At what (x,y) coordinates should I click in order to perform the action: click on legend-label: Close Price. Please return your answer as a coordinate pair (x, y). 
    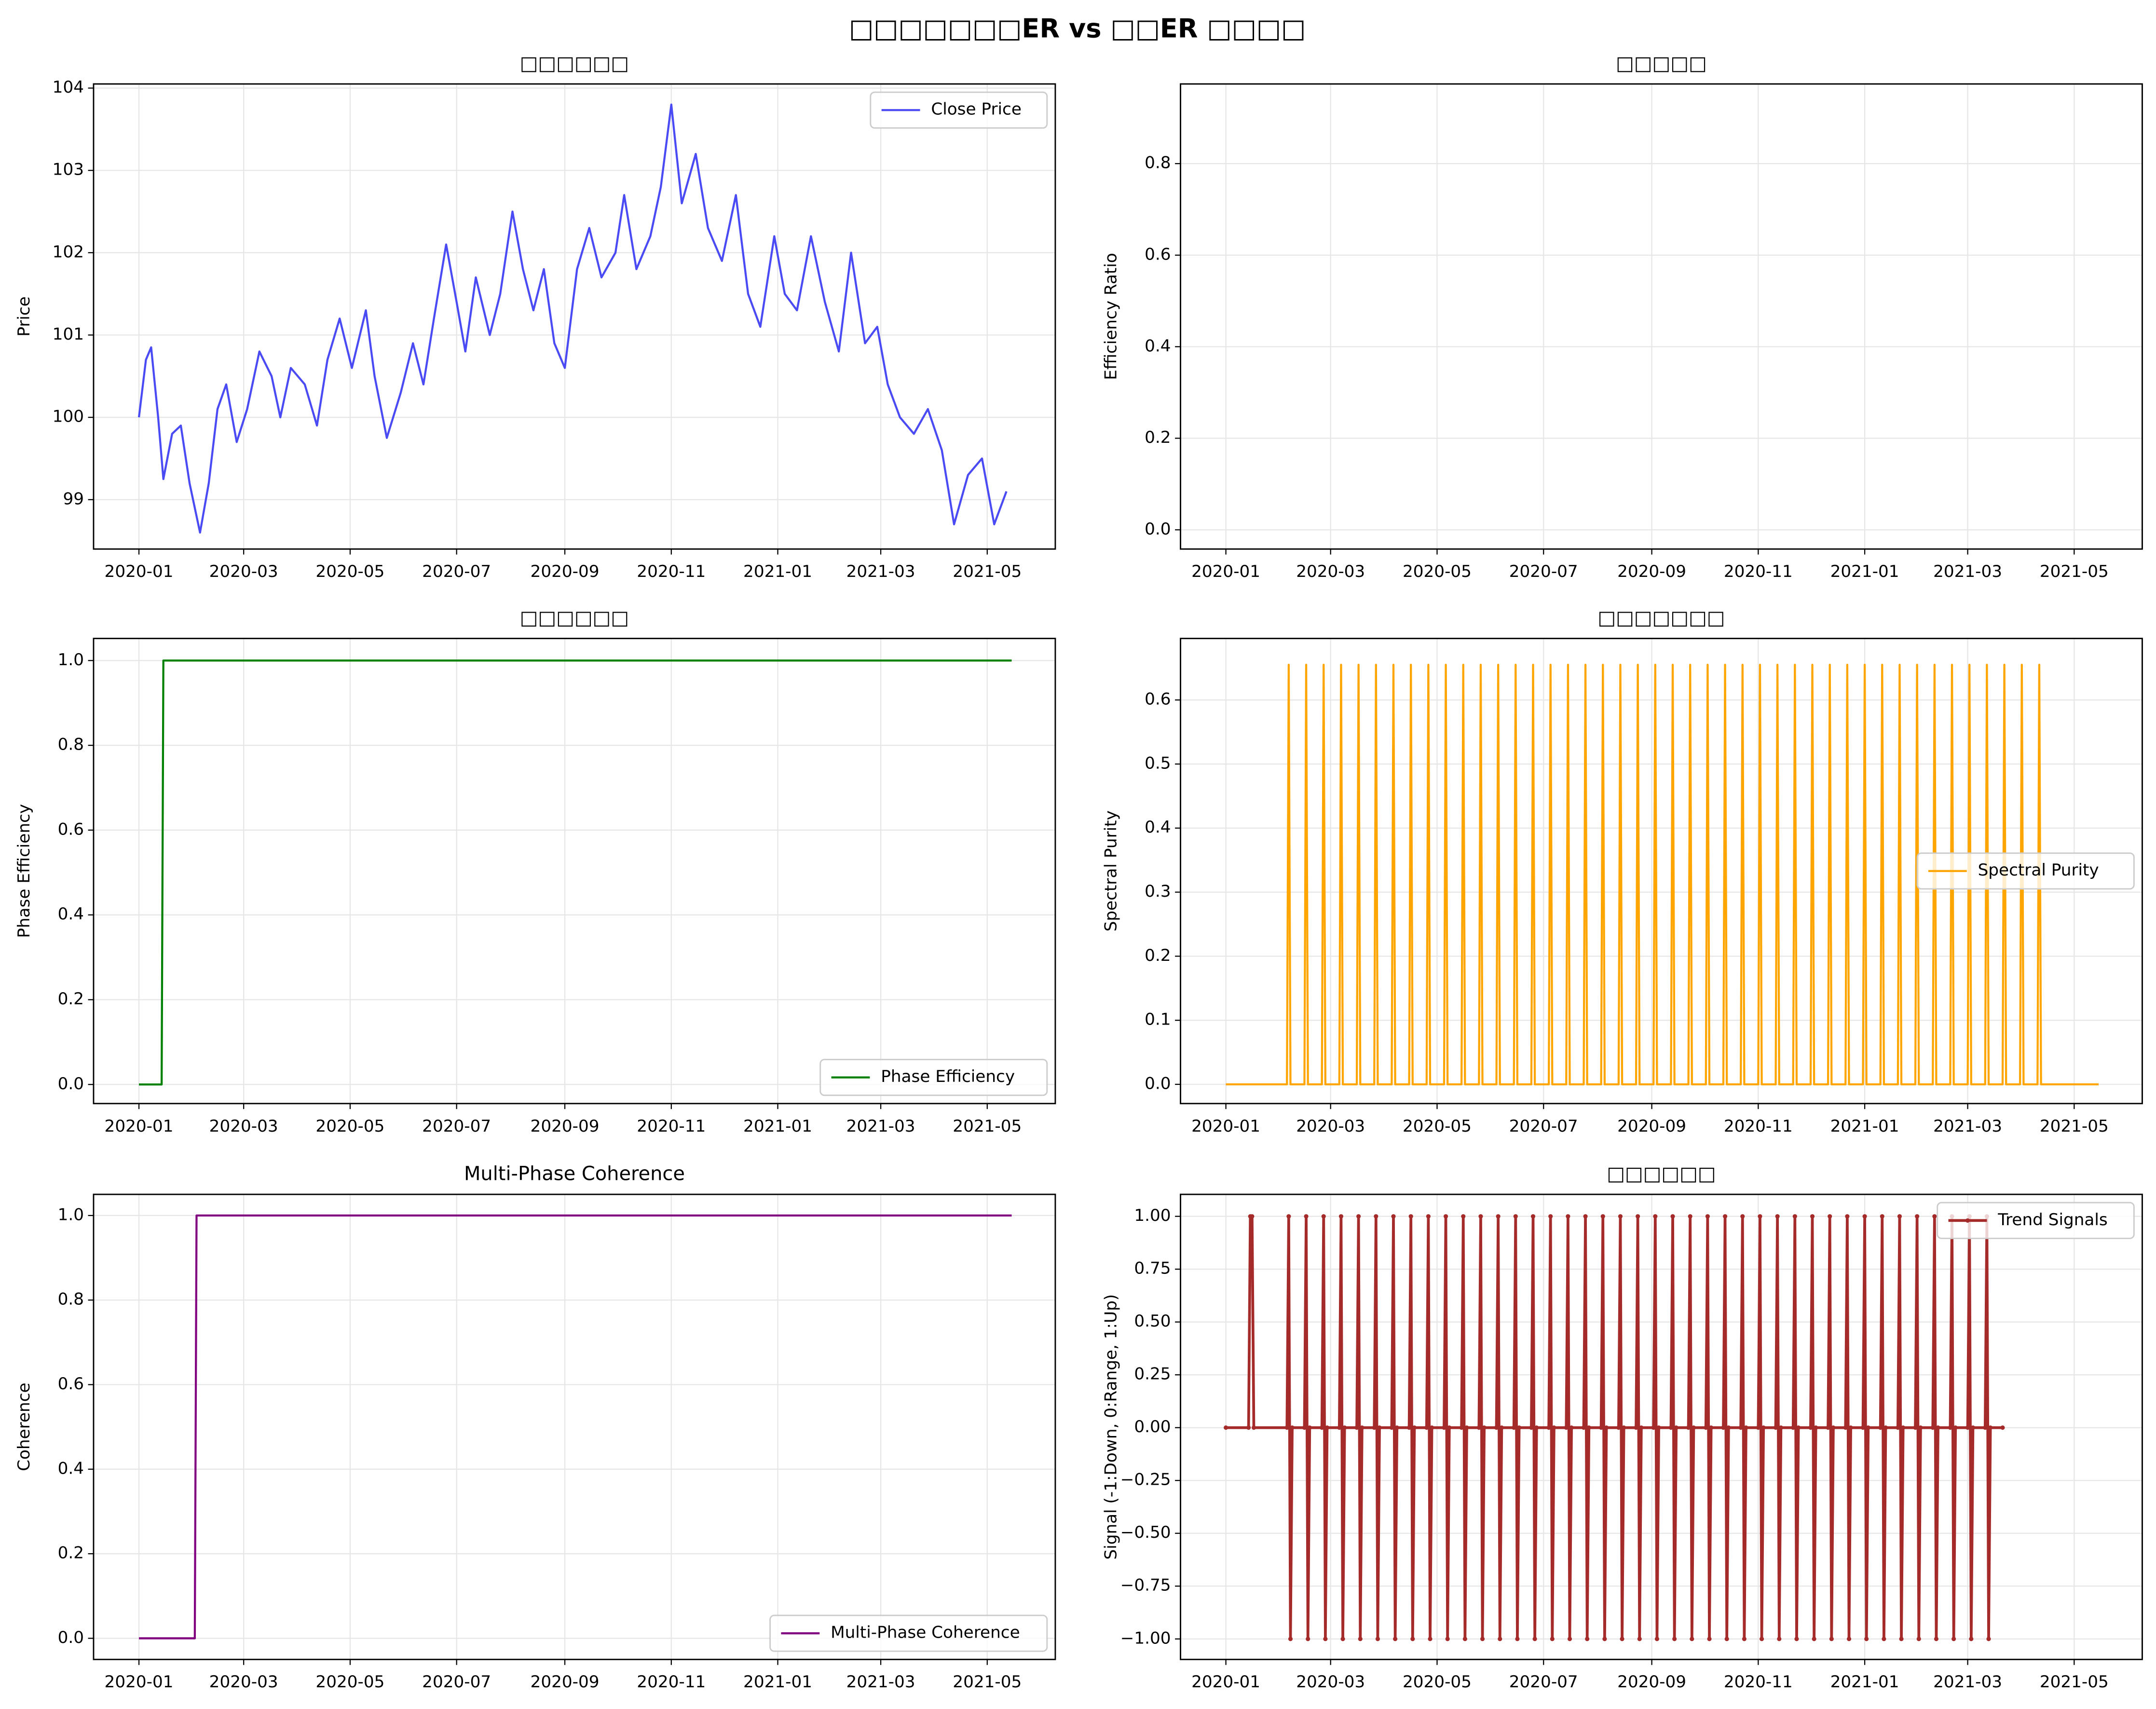
    Looking at the image, I should click on (976, 109).